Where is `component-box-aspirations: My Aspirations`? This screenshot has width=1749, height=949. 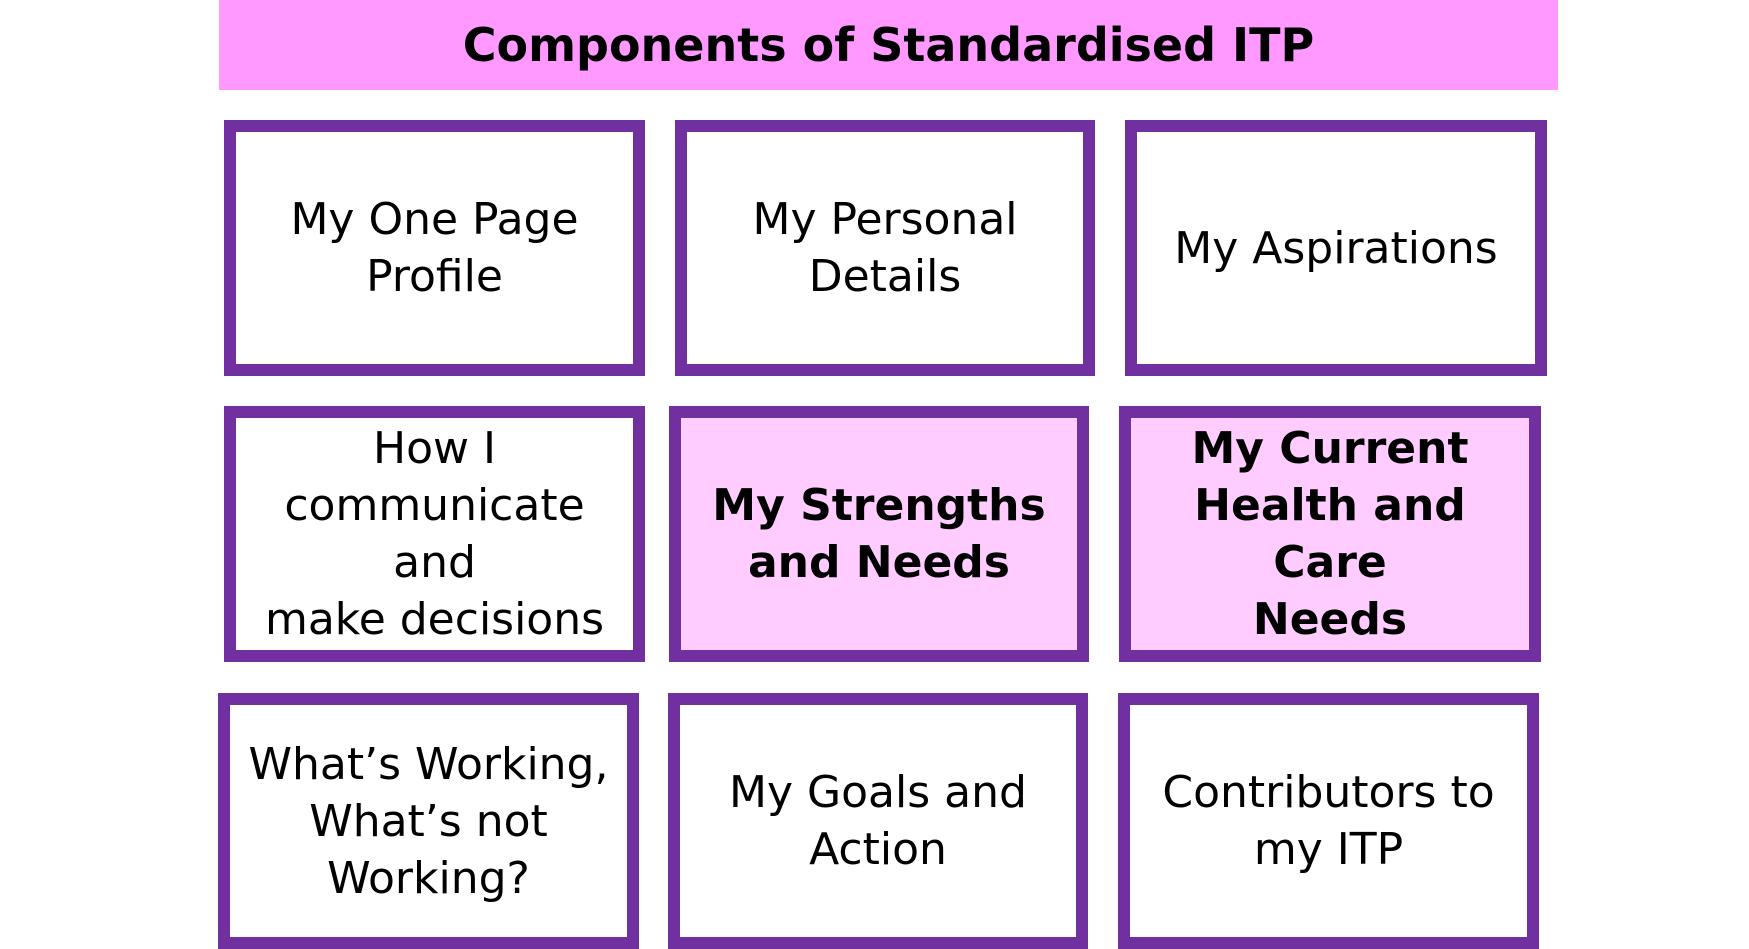
component-box-aspirations: My Aspirations is located at coordinates (1336, 248).